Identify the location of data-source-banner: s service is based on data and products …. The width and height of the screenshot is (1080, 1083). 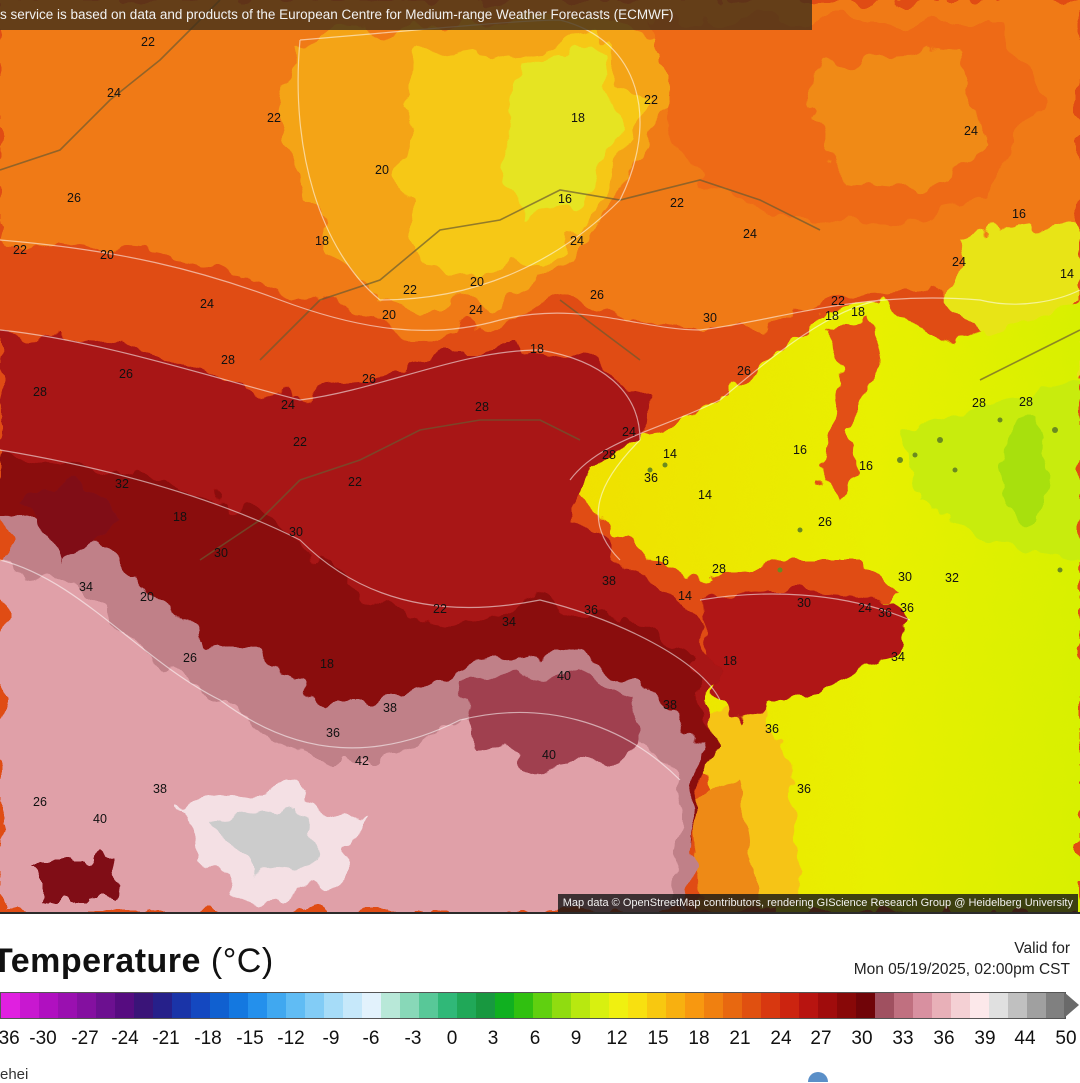
(406, 15).